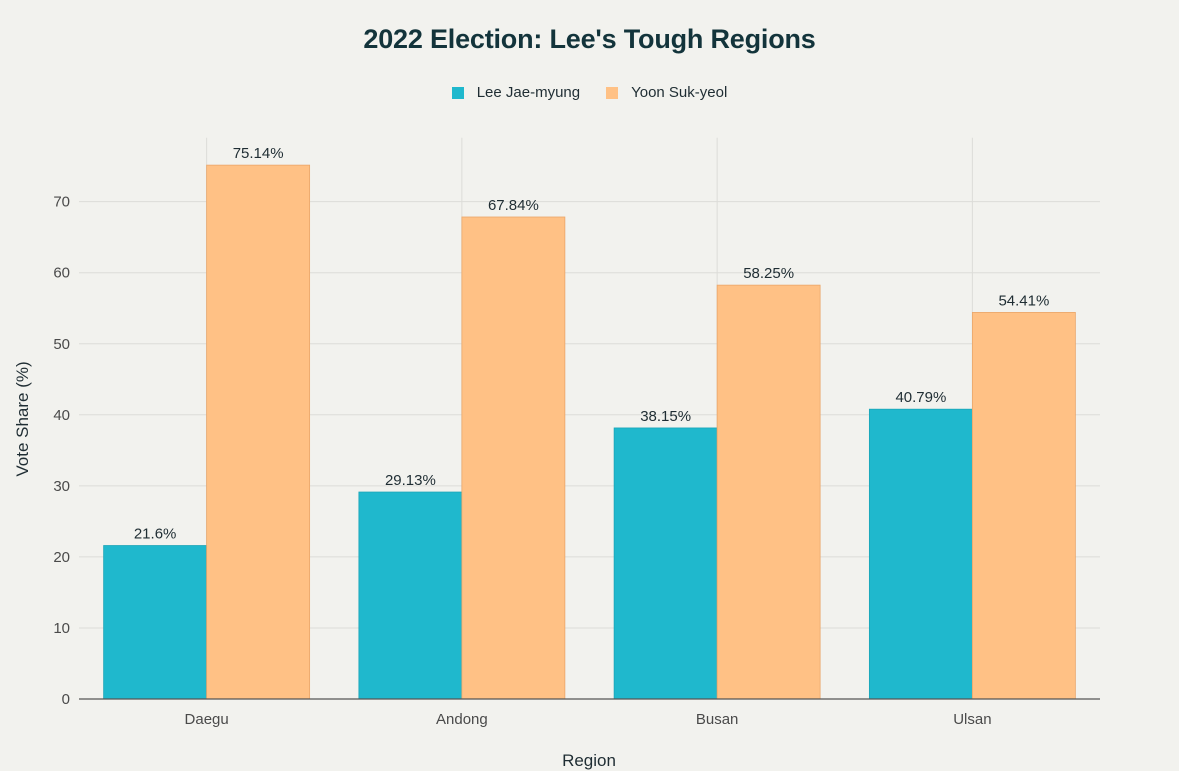 Image resolution: width=1179 pixels, height=771 pixels. What do you see at coordinates (920, 554) in the screenshot?
I see `bar-lee-jae-myung-ulsan` at bounding box center [920, 554].